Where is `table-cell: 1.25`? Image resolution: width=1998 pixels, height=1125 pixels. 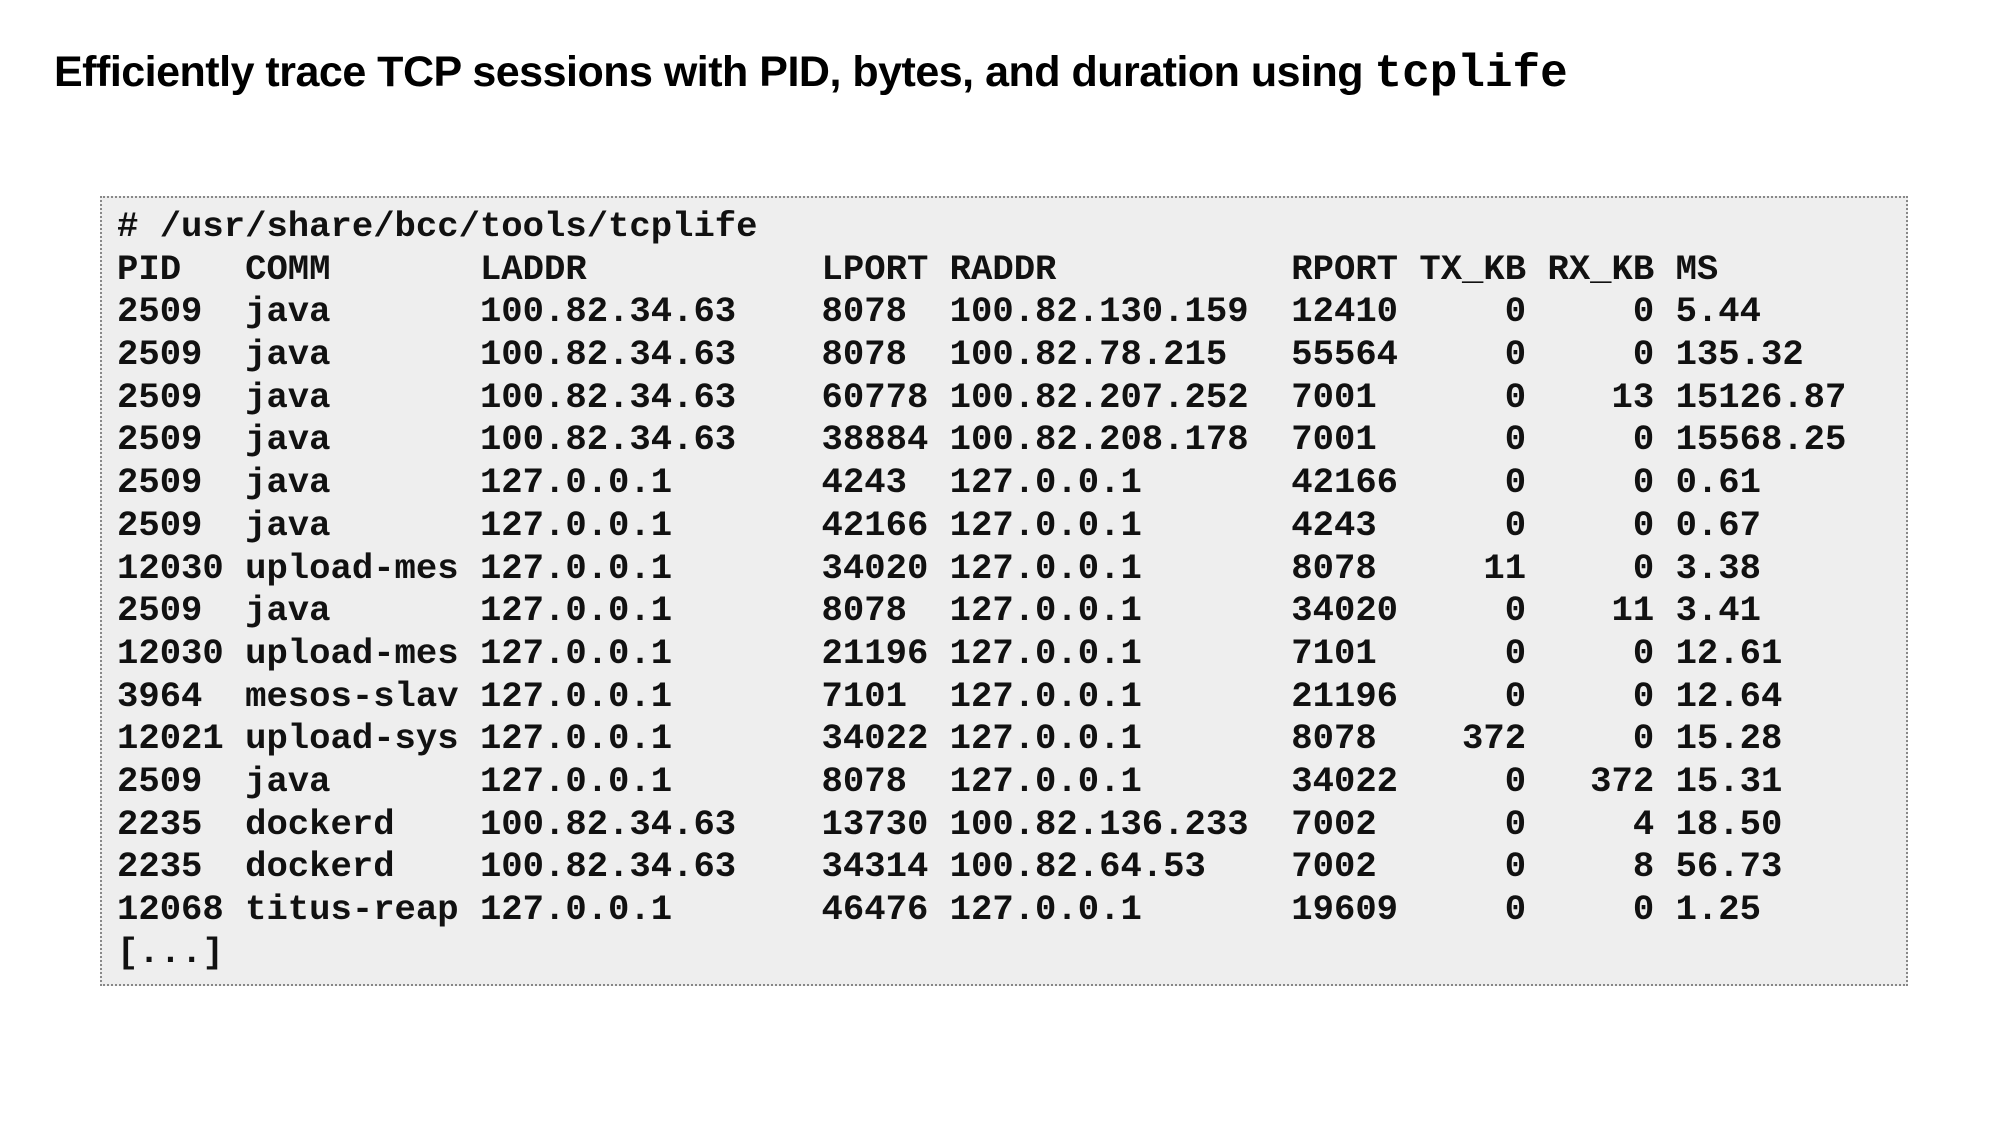 table-cell: 1.25 is located at coordinates (1718, 909).